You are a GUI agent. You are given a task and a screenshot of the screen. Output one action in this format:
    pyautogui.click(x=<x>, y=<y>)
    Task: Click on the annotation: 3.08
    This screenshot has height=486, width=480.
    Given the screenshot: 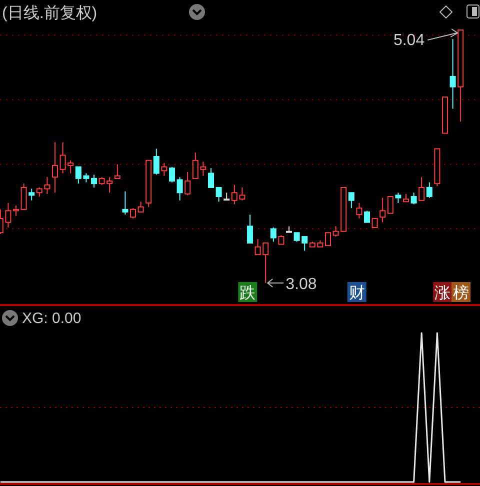 What is the action you would take?
    pyautogui.click(x=301, y=284)
    